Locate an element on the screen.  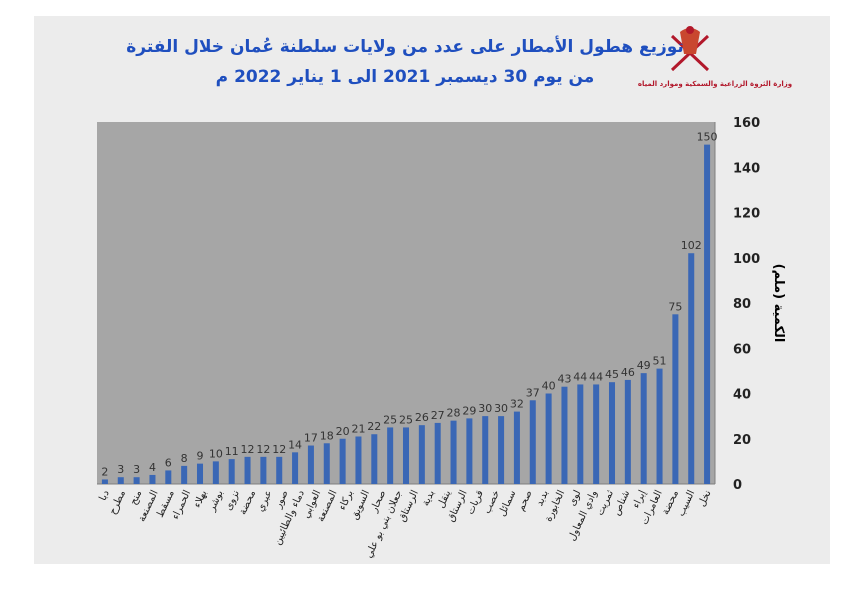
bar-value-label: 32 is located at coordinates (517, 404).